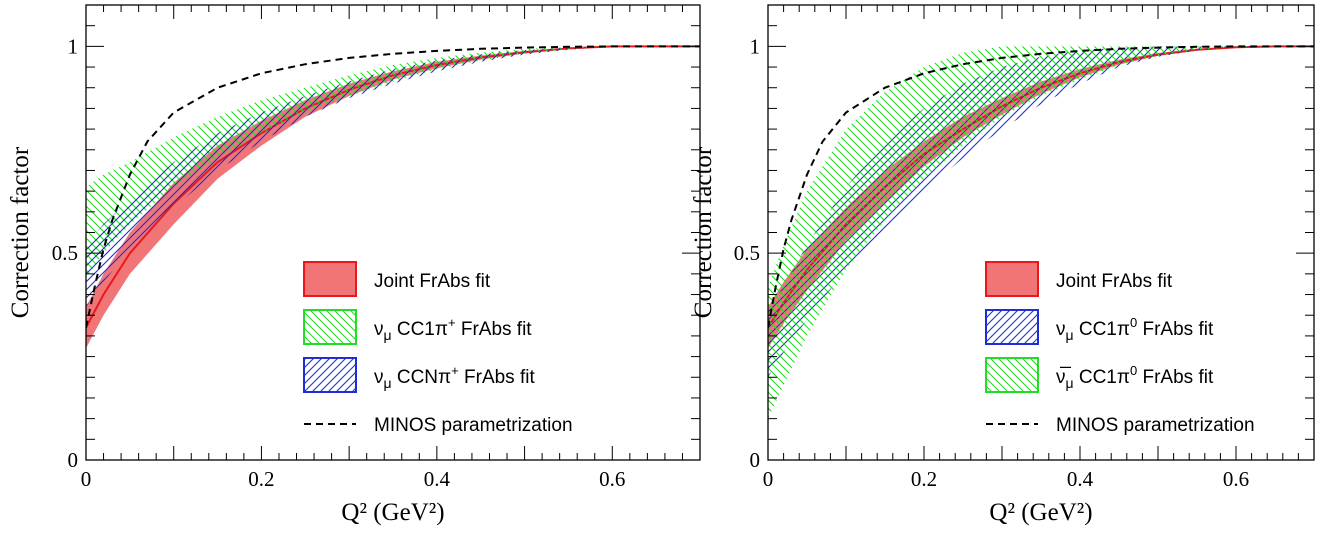 Image resolution: width=1325 pixels, height=538 pixels. Describe the element at coordinates (453, 329) in the screenshot. I see `legend-label: νμ CC1π+ FrAbs fit` at that location.